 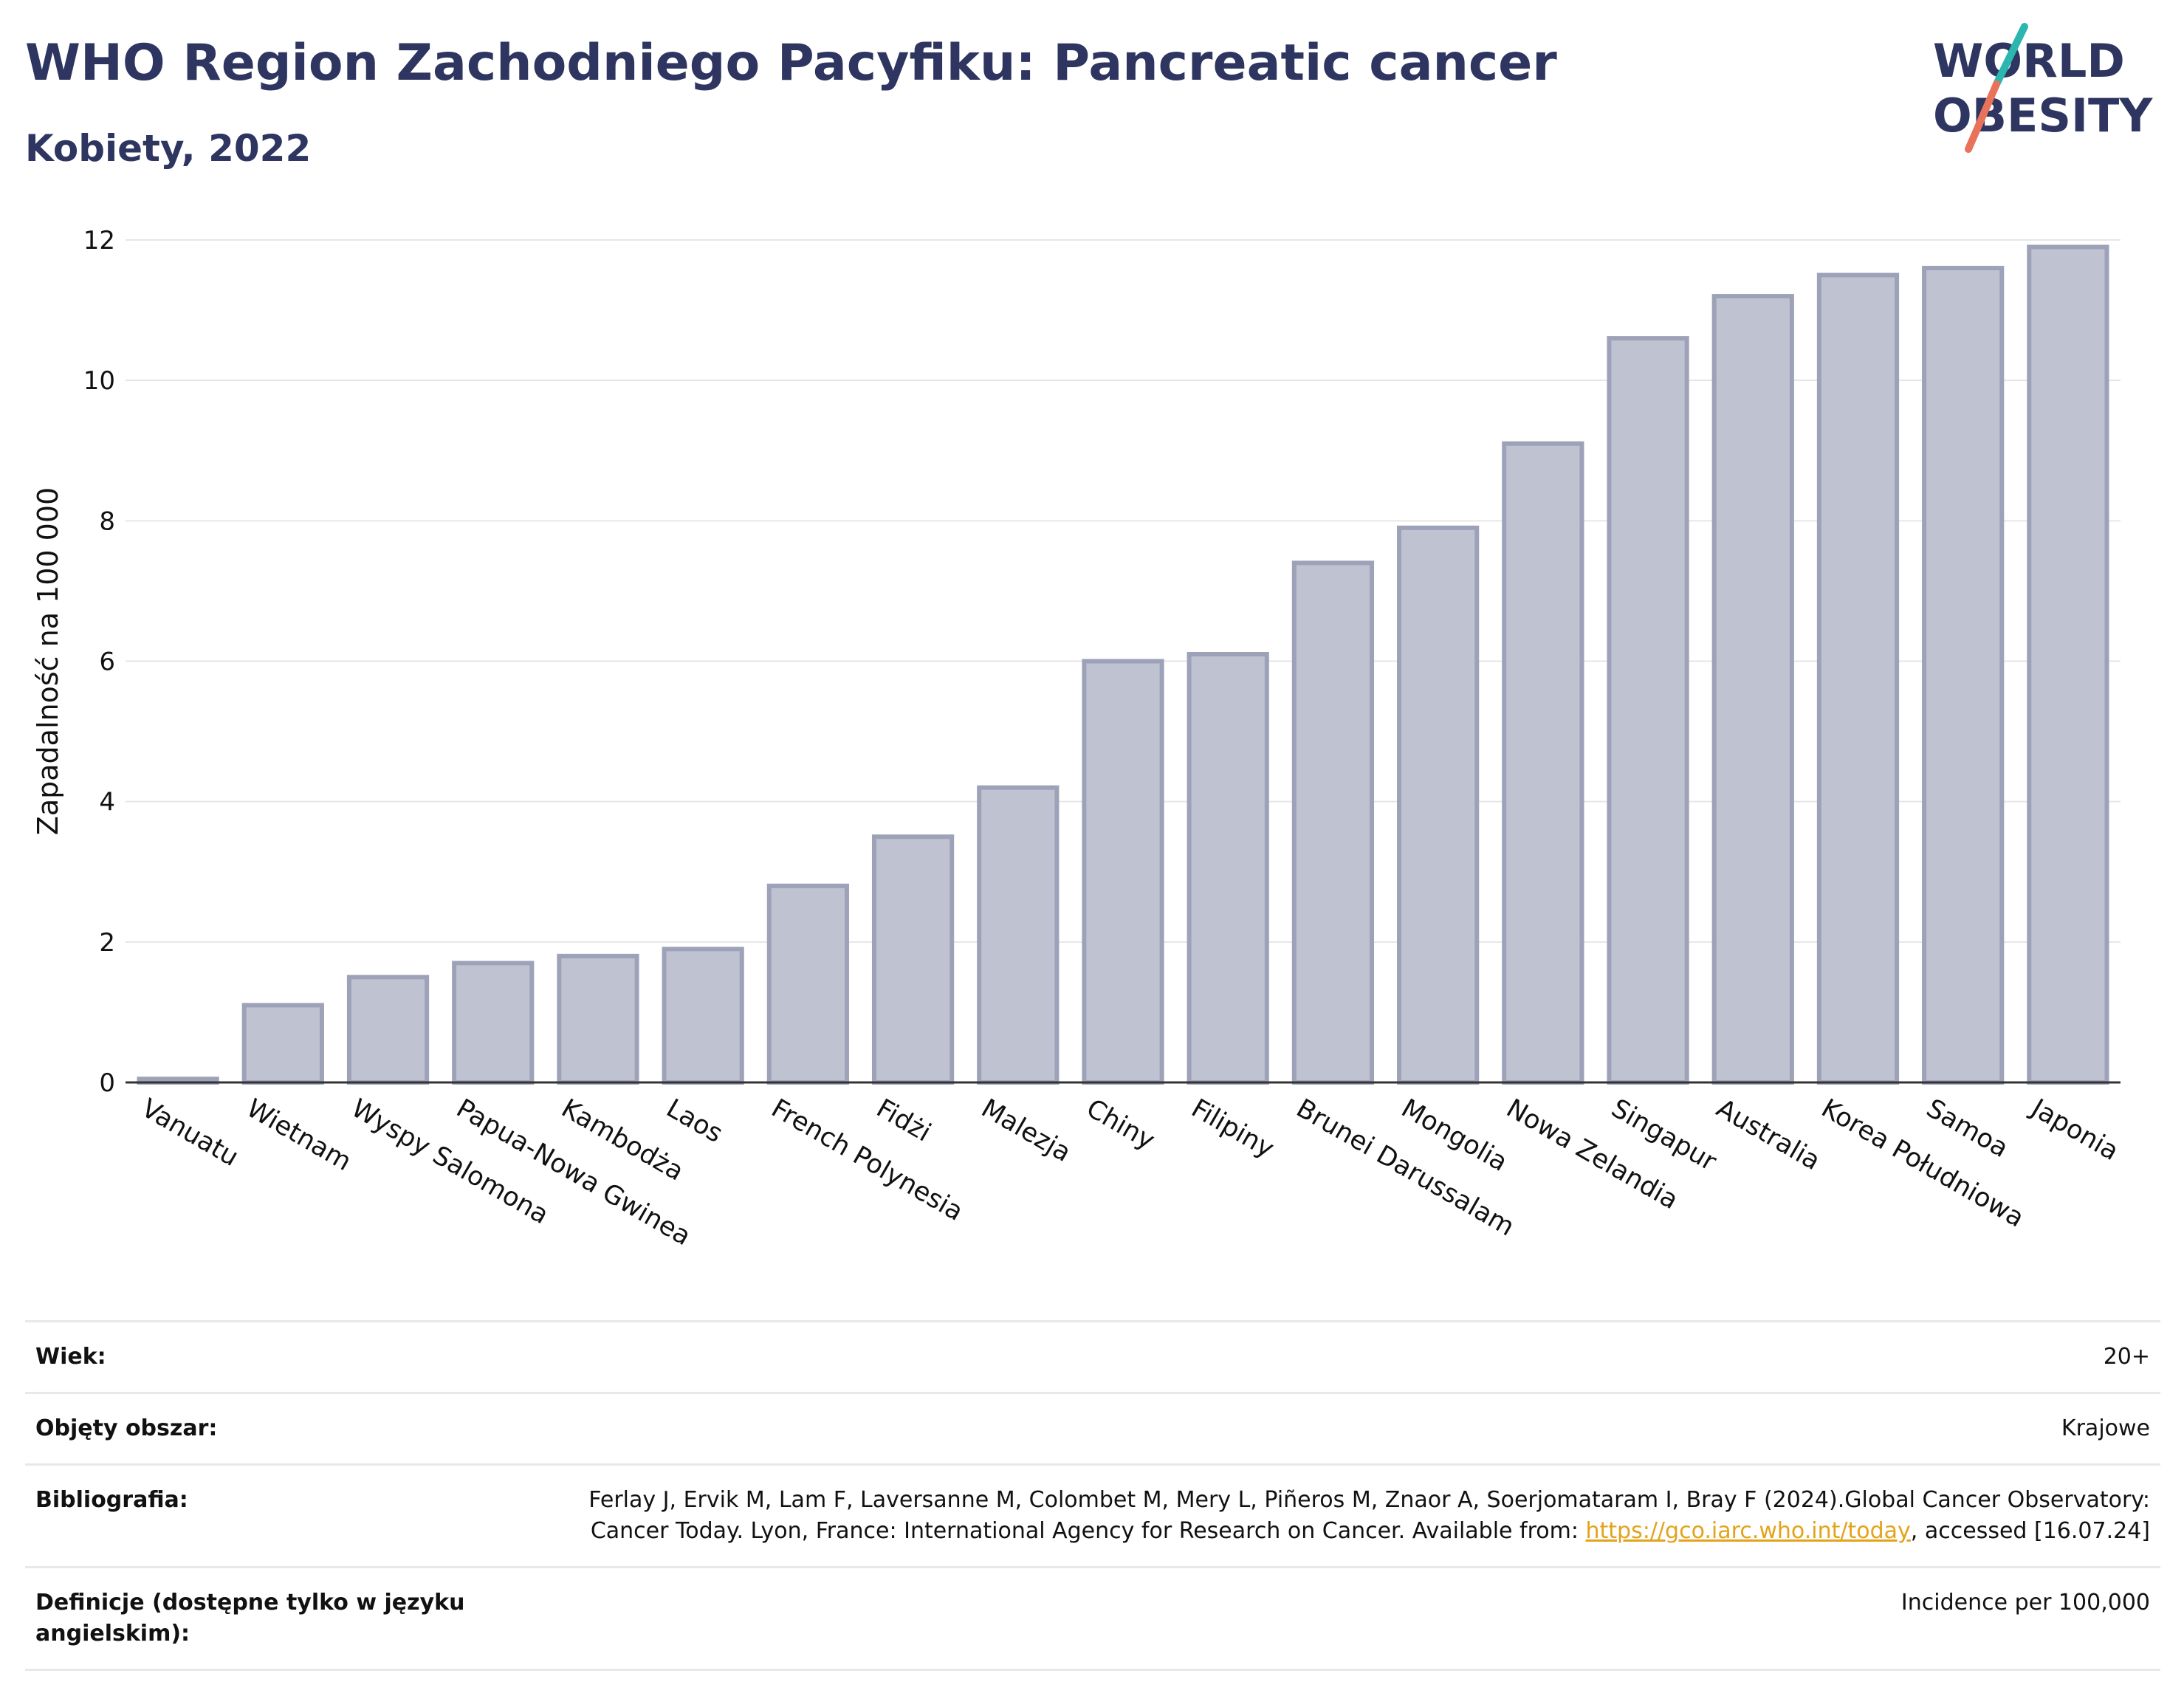 I want to click on logo-text-obesity: OBESITY, so click(x=2043, y=116).